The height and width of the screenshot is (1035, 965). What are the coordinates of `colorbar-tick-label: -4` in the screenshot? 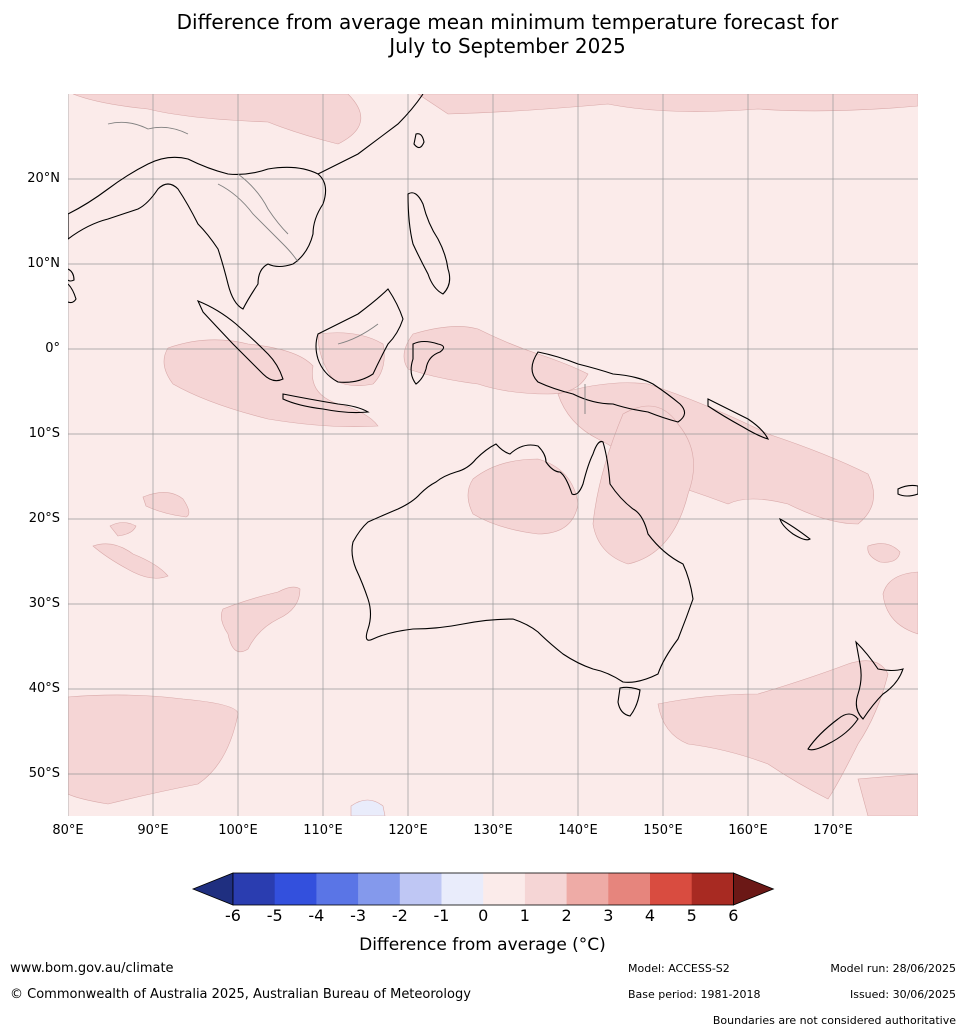 It's located at (316, 915).